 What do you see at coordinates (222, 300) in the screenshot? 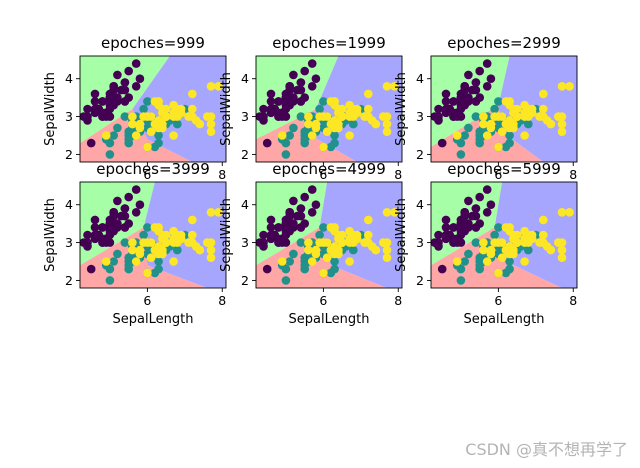
I see `x-tick-label: 8` at bounding box center [222, 300].